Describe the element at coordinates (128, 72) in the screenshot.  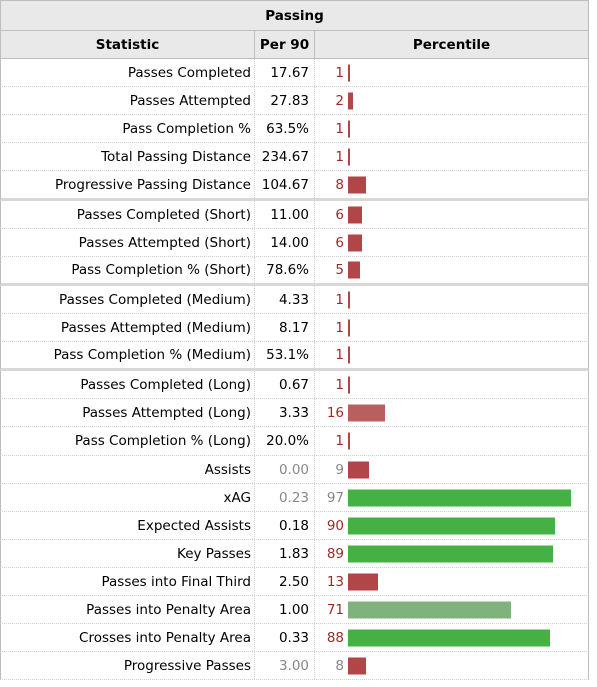
I see `stat-name-cell: Passes Completed` at that location.